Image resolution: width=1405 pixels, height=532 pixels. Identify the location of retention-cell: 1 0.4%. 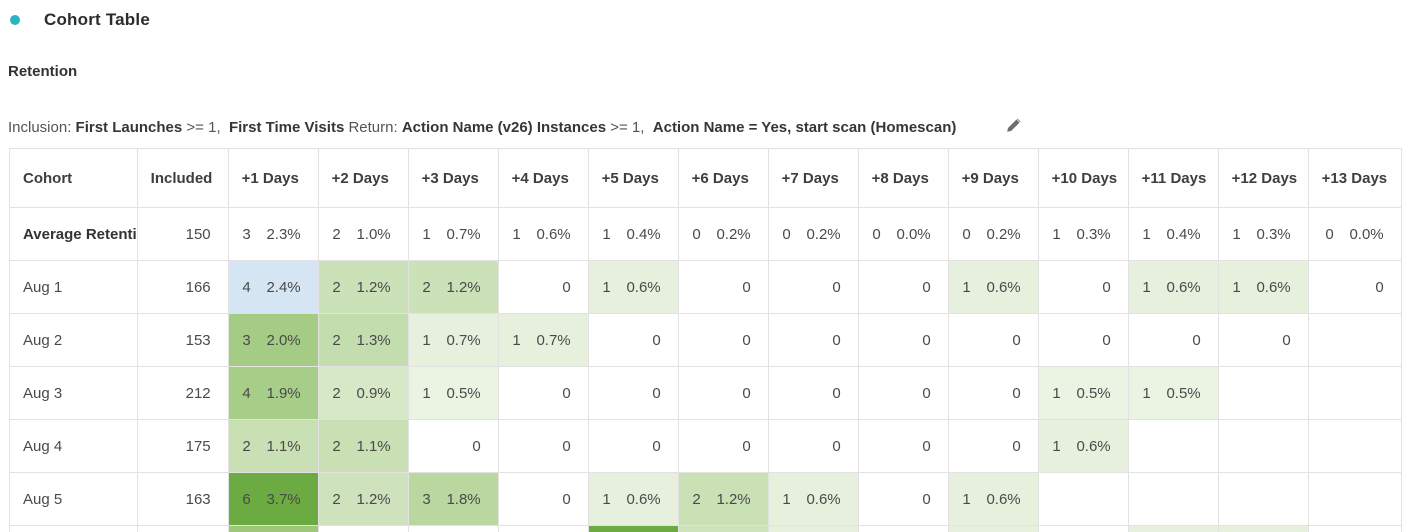
(633, 234).